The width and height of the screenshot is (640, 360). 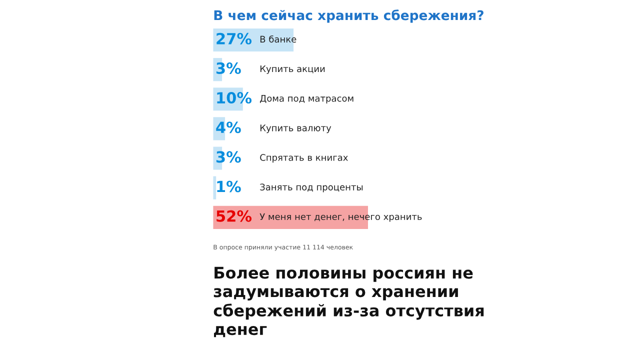 I want to click on y-tick-label: Купить валюту, so click(x=296, y=129).